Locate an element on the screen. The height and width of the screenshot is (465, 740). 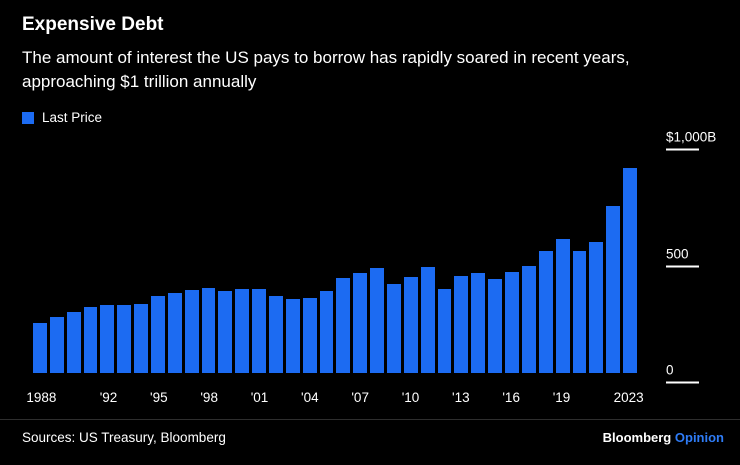
bar-2010 is located at coordinates (410, 324).